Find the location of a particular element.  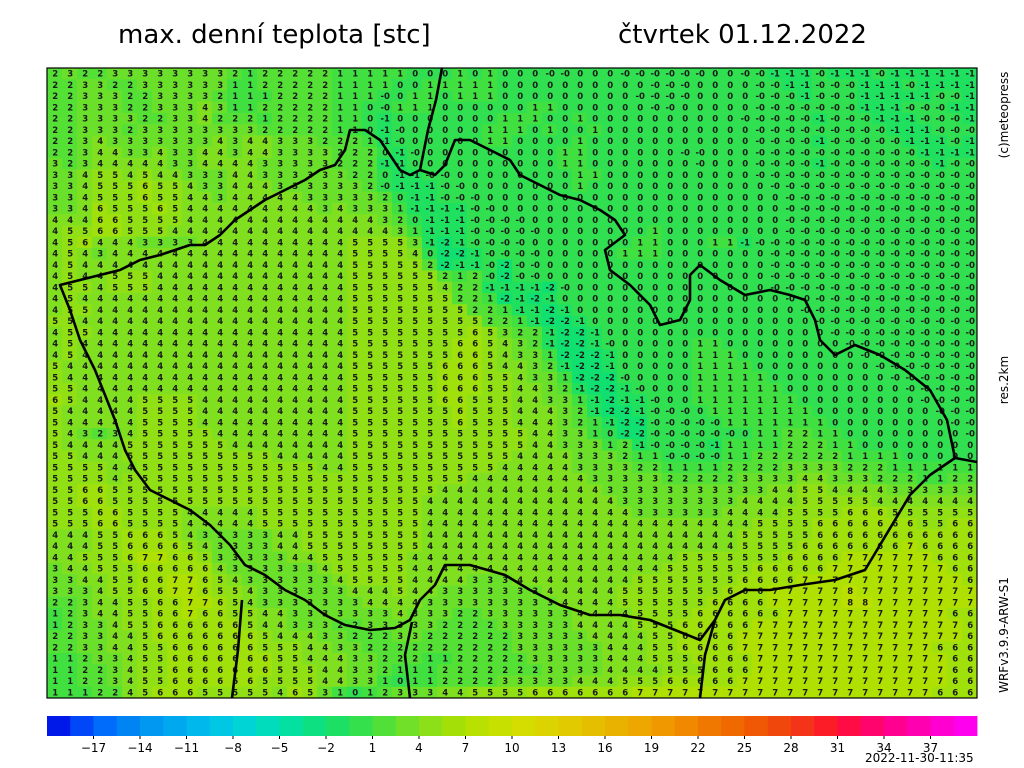

value-label: -2 is located at coordinates (566, 345).